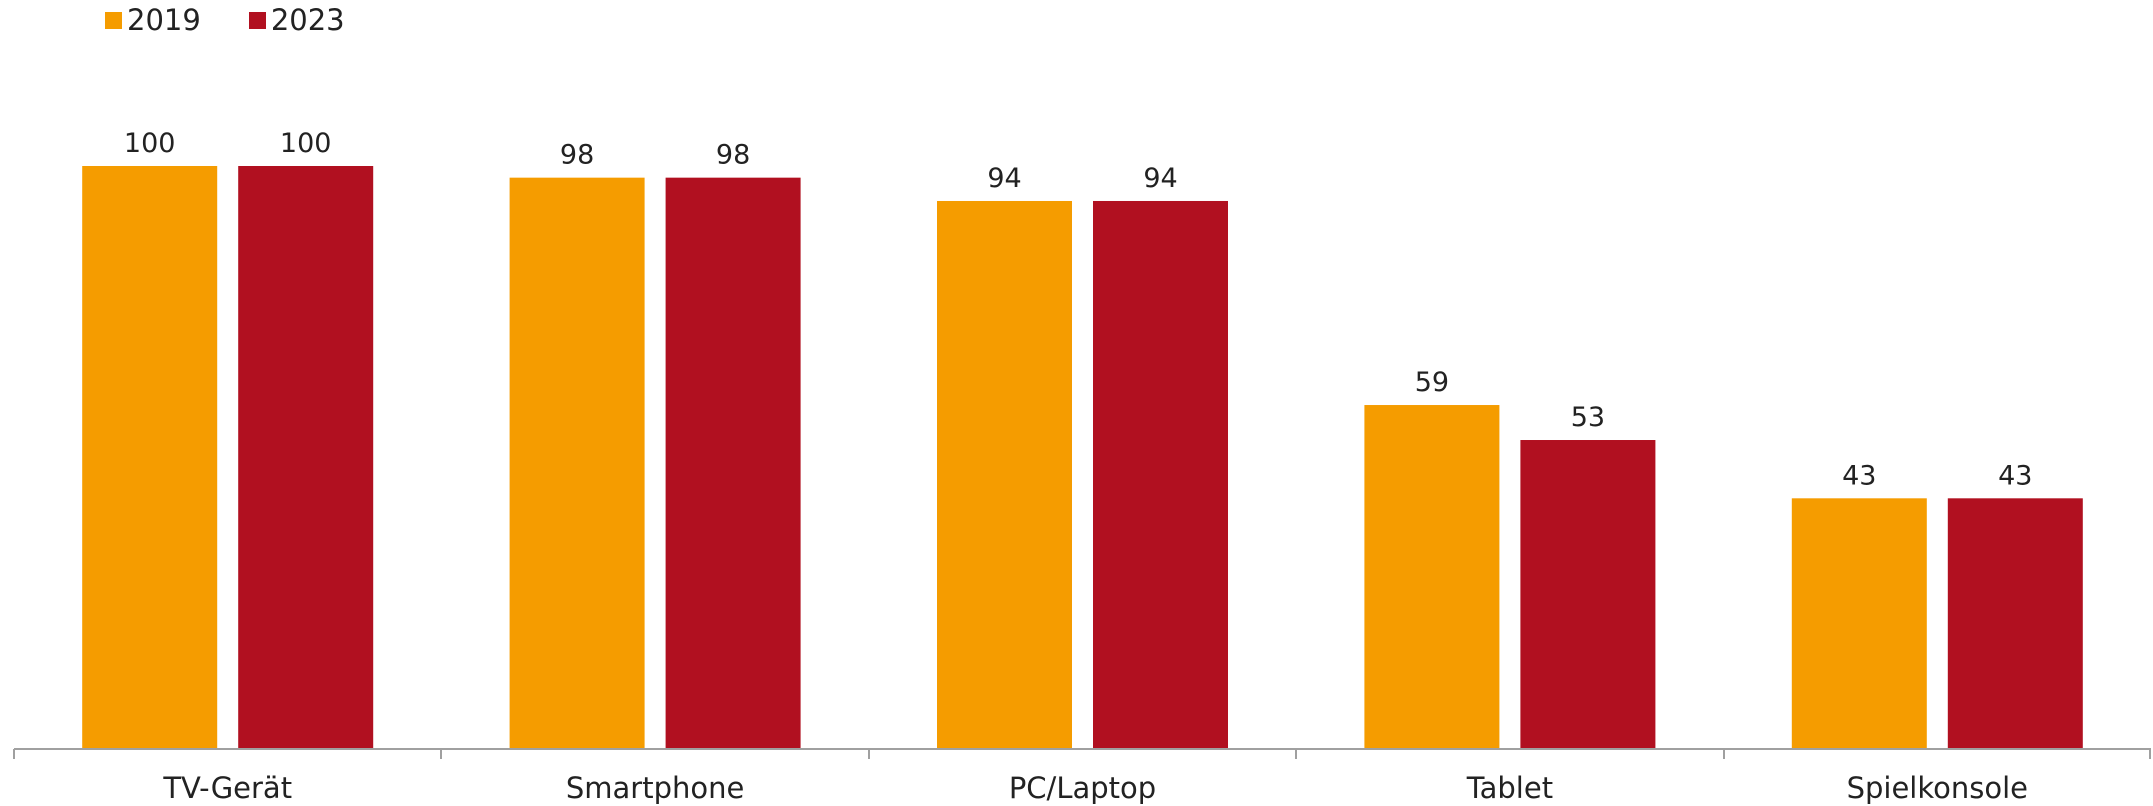  Describe the element at coordinates (1937, 788) in the screenshot. I see `x-tick-label-4: Spielkonsole` at that location.